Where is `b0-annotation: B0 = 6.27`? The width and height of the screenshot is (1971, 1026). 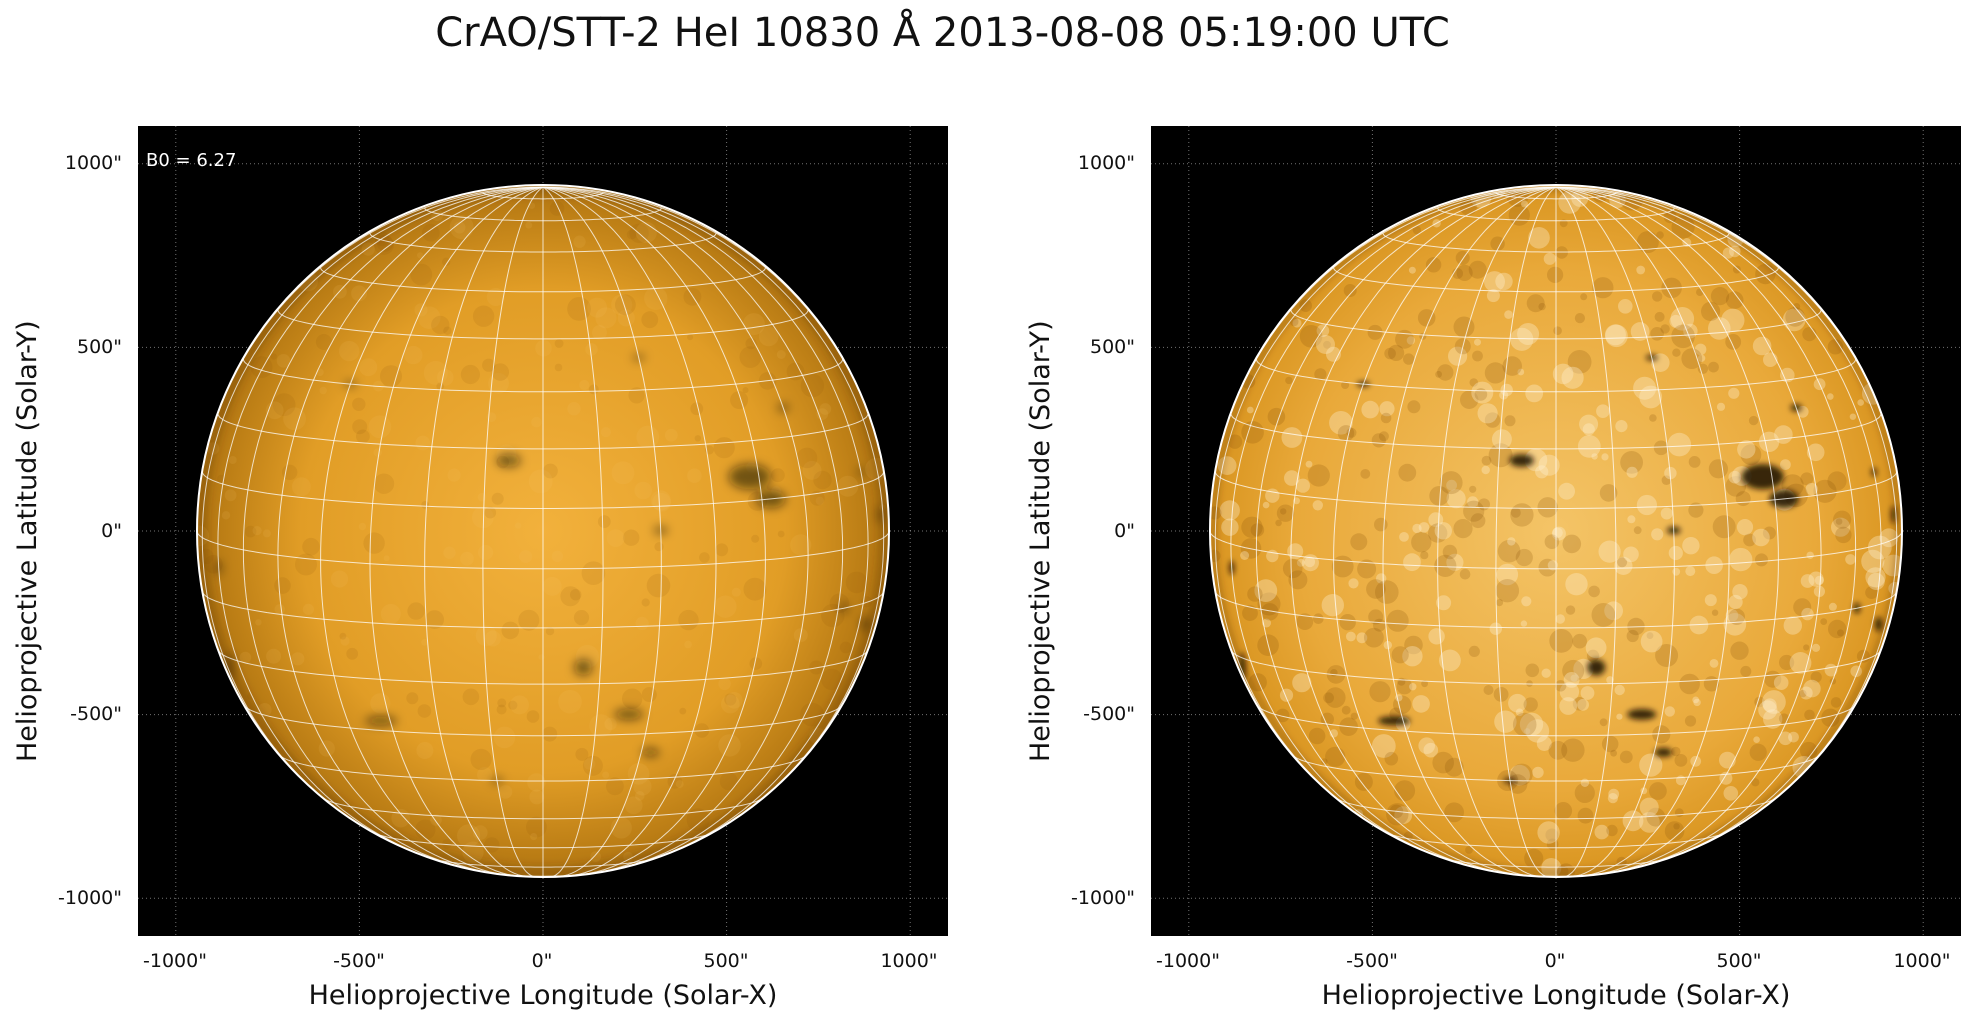 b0-annotation: B0 = 6.27 is located at coordinates (191, 160).